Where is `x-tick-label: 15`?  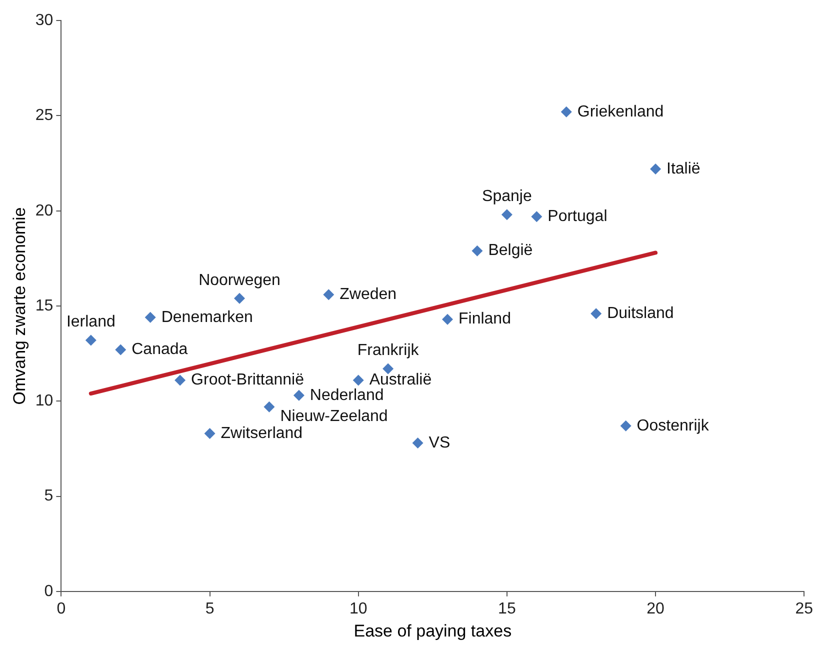
x-tick-label: 15 is located at coordinates (507, 609).